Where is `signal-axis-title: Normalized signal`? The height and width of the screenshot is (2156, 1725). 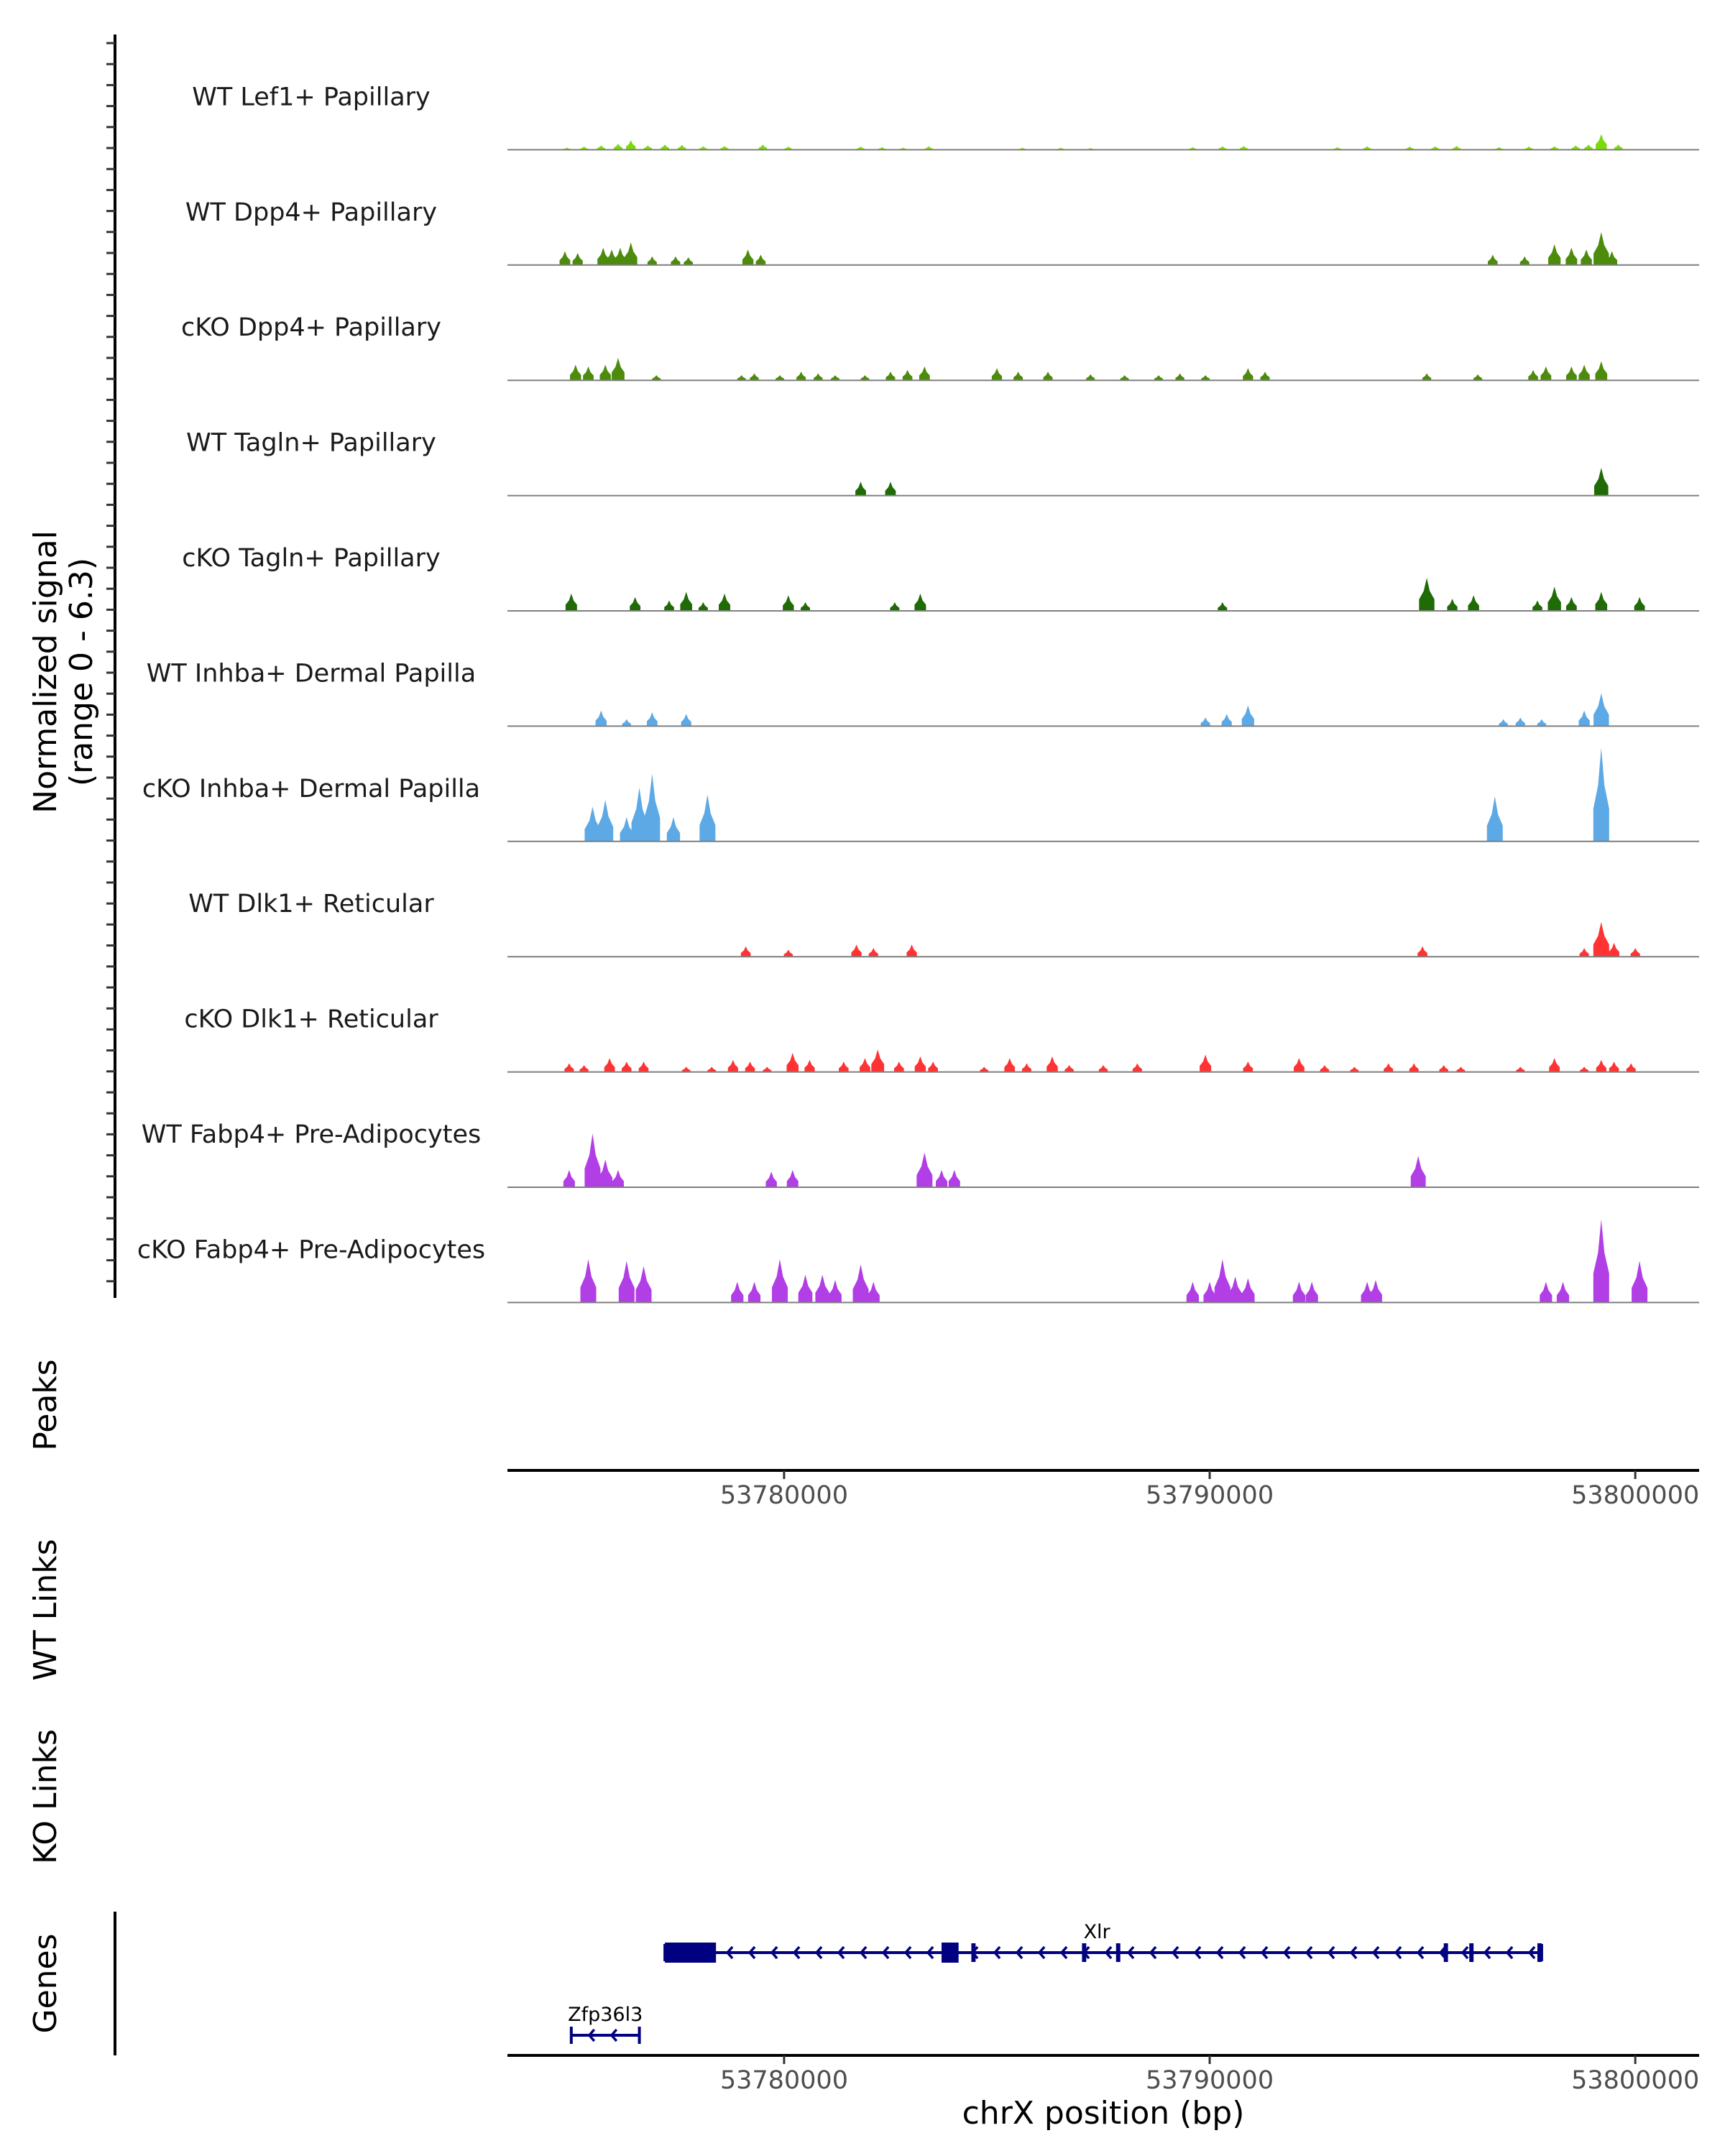
signal-axis-title: Normalized signal is located at coordinates (45, 672).